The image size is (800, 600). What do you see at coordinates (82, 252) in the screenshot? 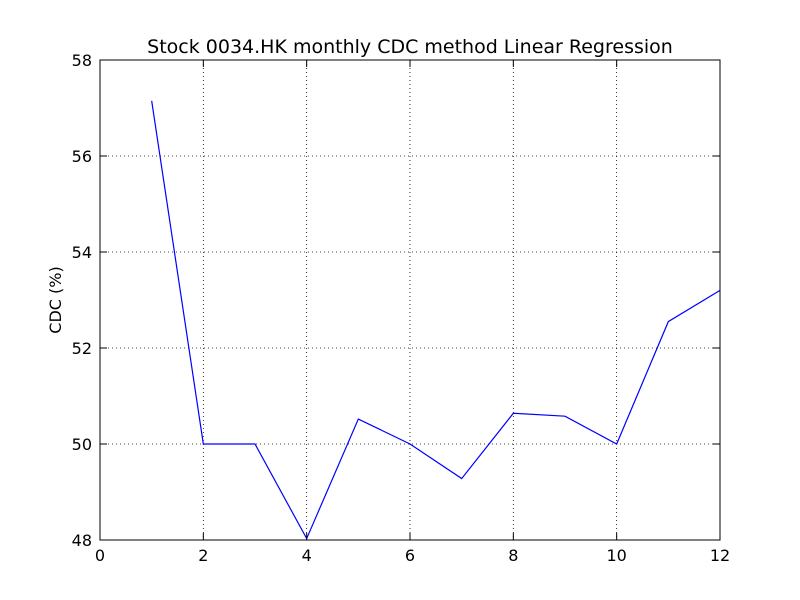
I see `y-tick-label: 54` at bounding box center [82, 252].